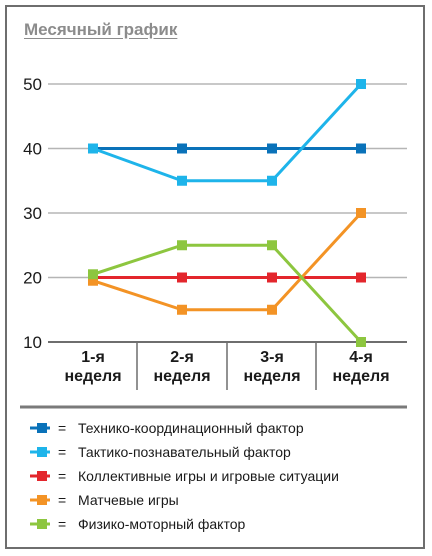  What do you see at coordinates (161, 524) in the screenshot?
I see `legend-label: Физико-моторный фактор` at bounding box center [161, 524].